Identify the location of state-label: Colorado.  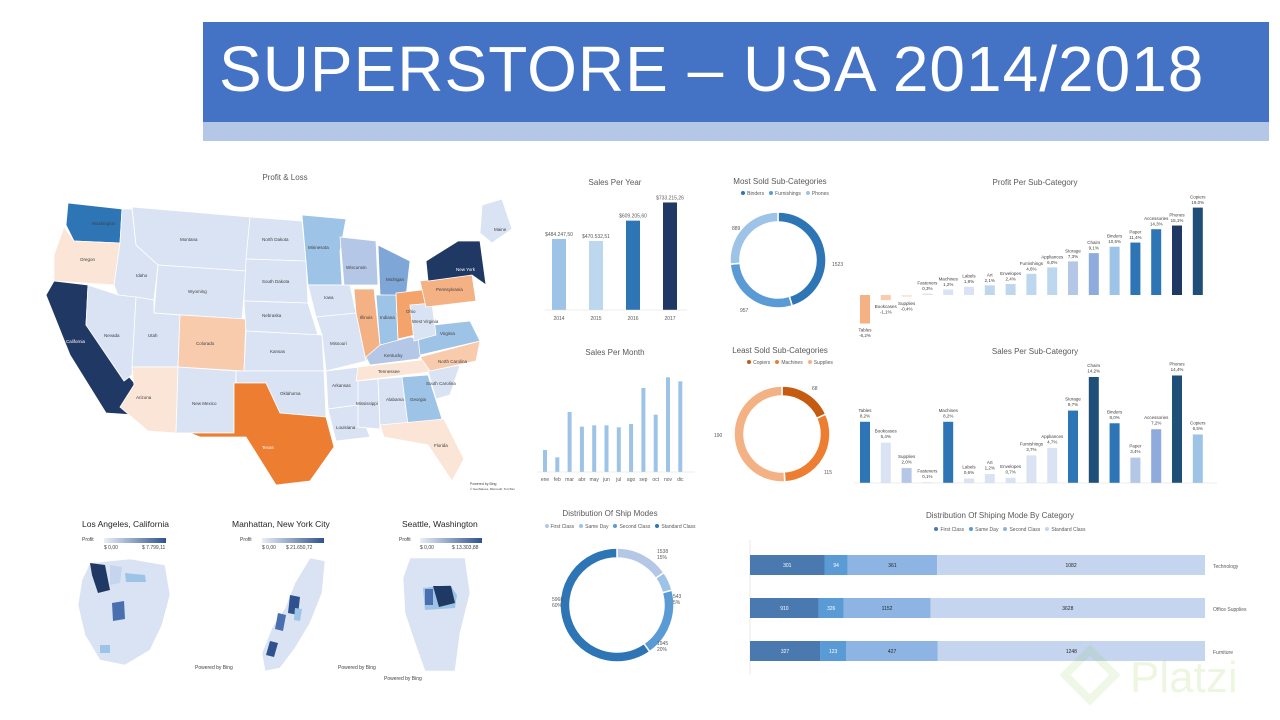
(205, 343).